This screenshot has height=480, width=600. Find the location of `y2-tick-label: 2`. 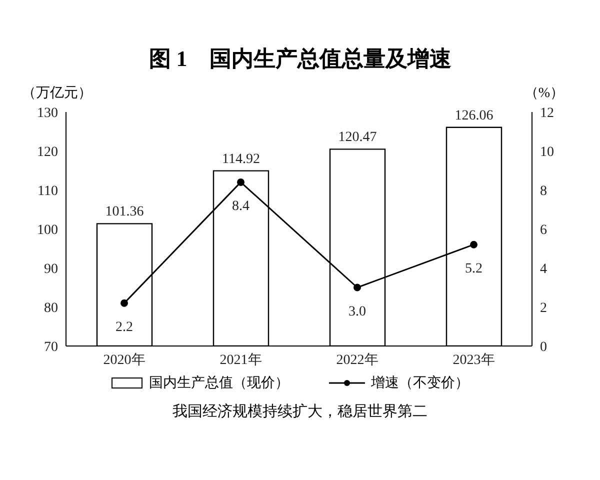

y2-tick-label: 2 is located at coordinates (543, 308).